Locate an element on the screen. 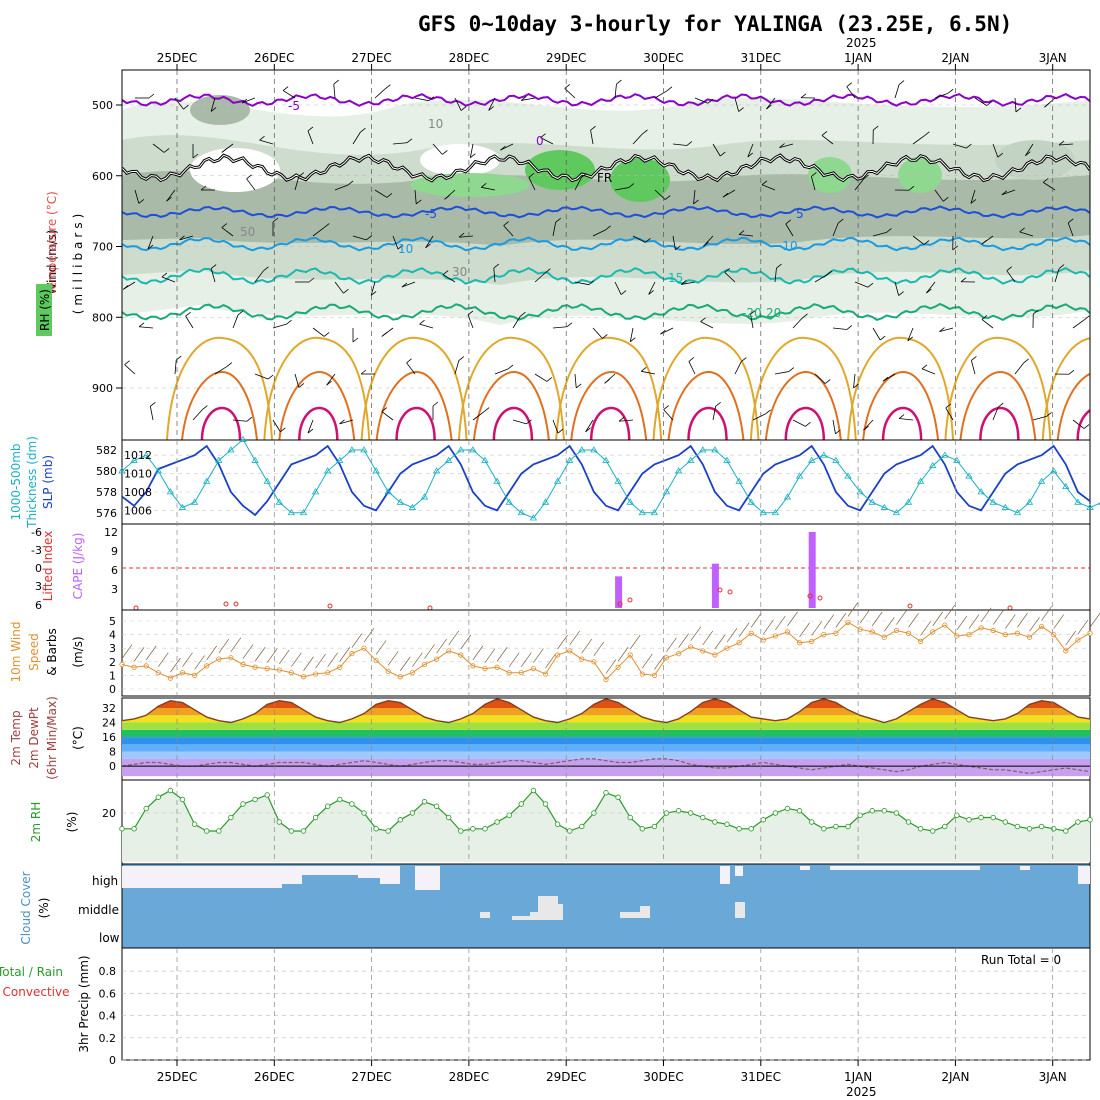 The height and width of the screenshot is (1100, 1100). cloud-ylabel: Cloud Cover is located at coordinates (26, 907).